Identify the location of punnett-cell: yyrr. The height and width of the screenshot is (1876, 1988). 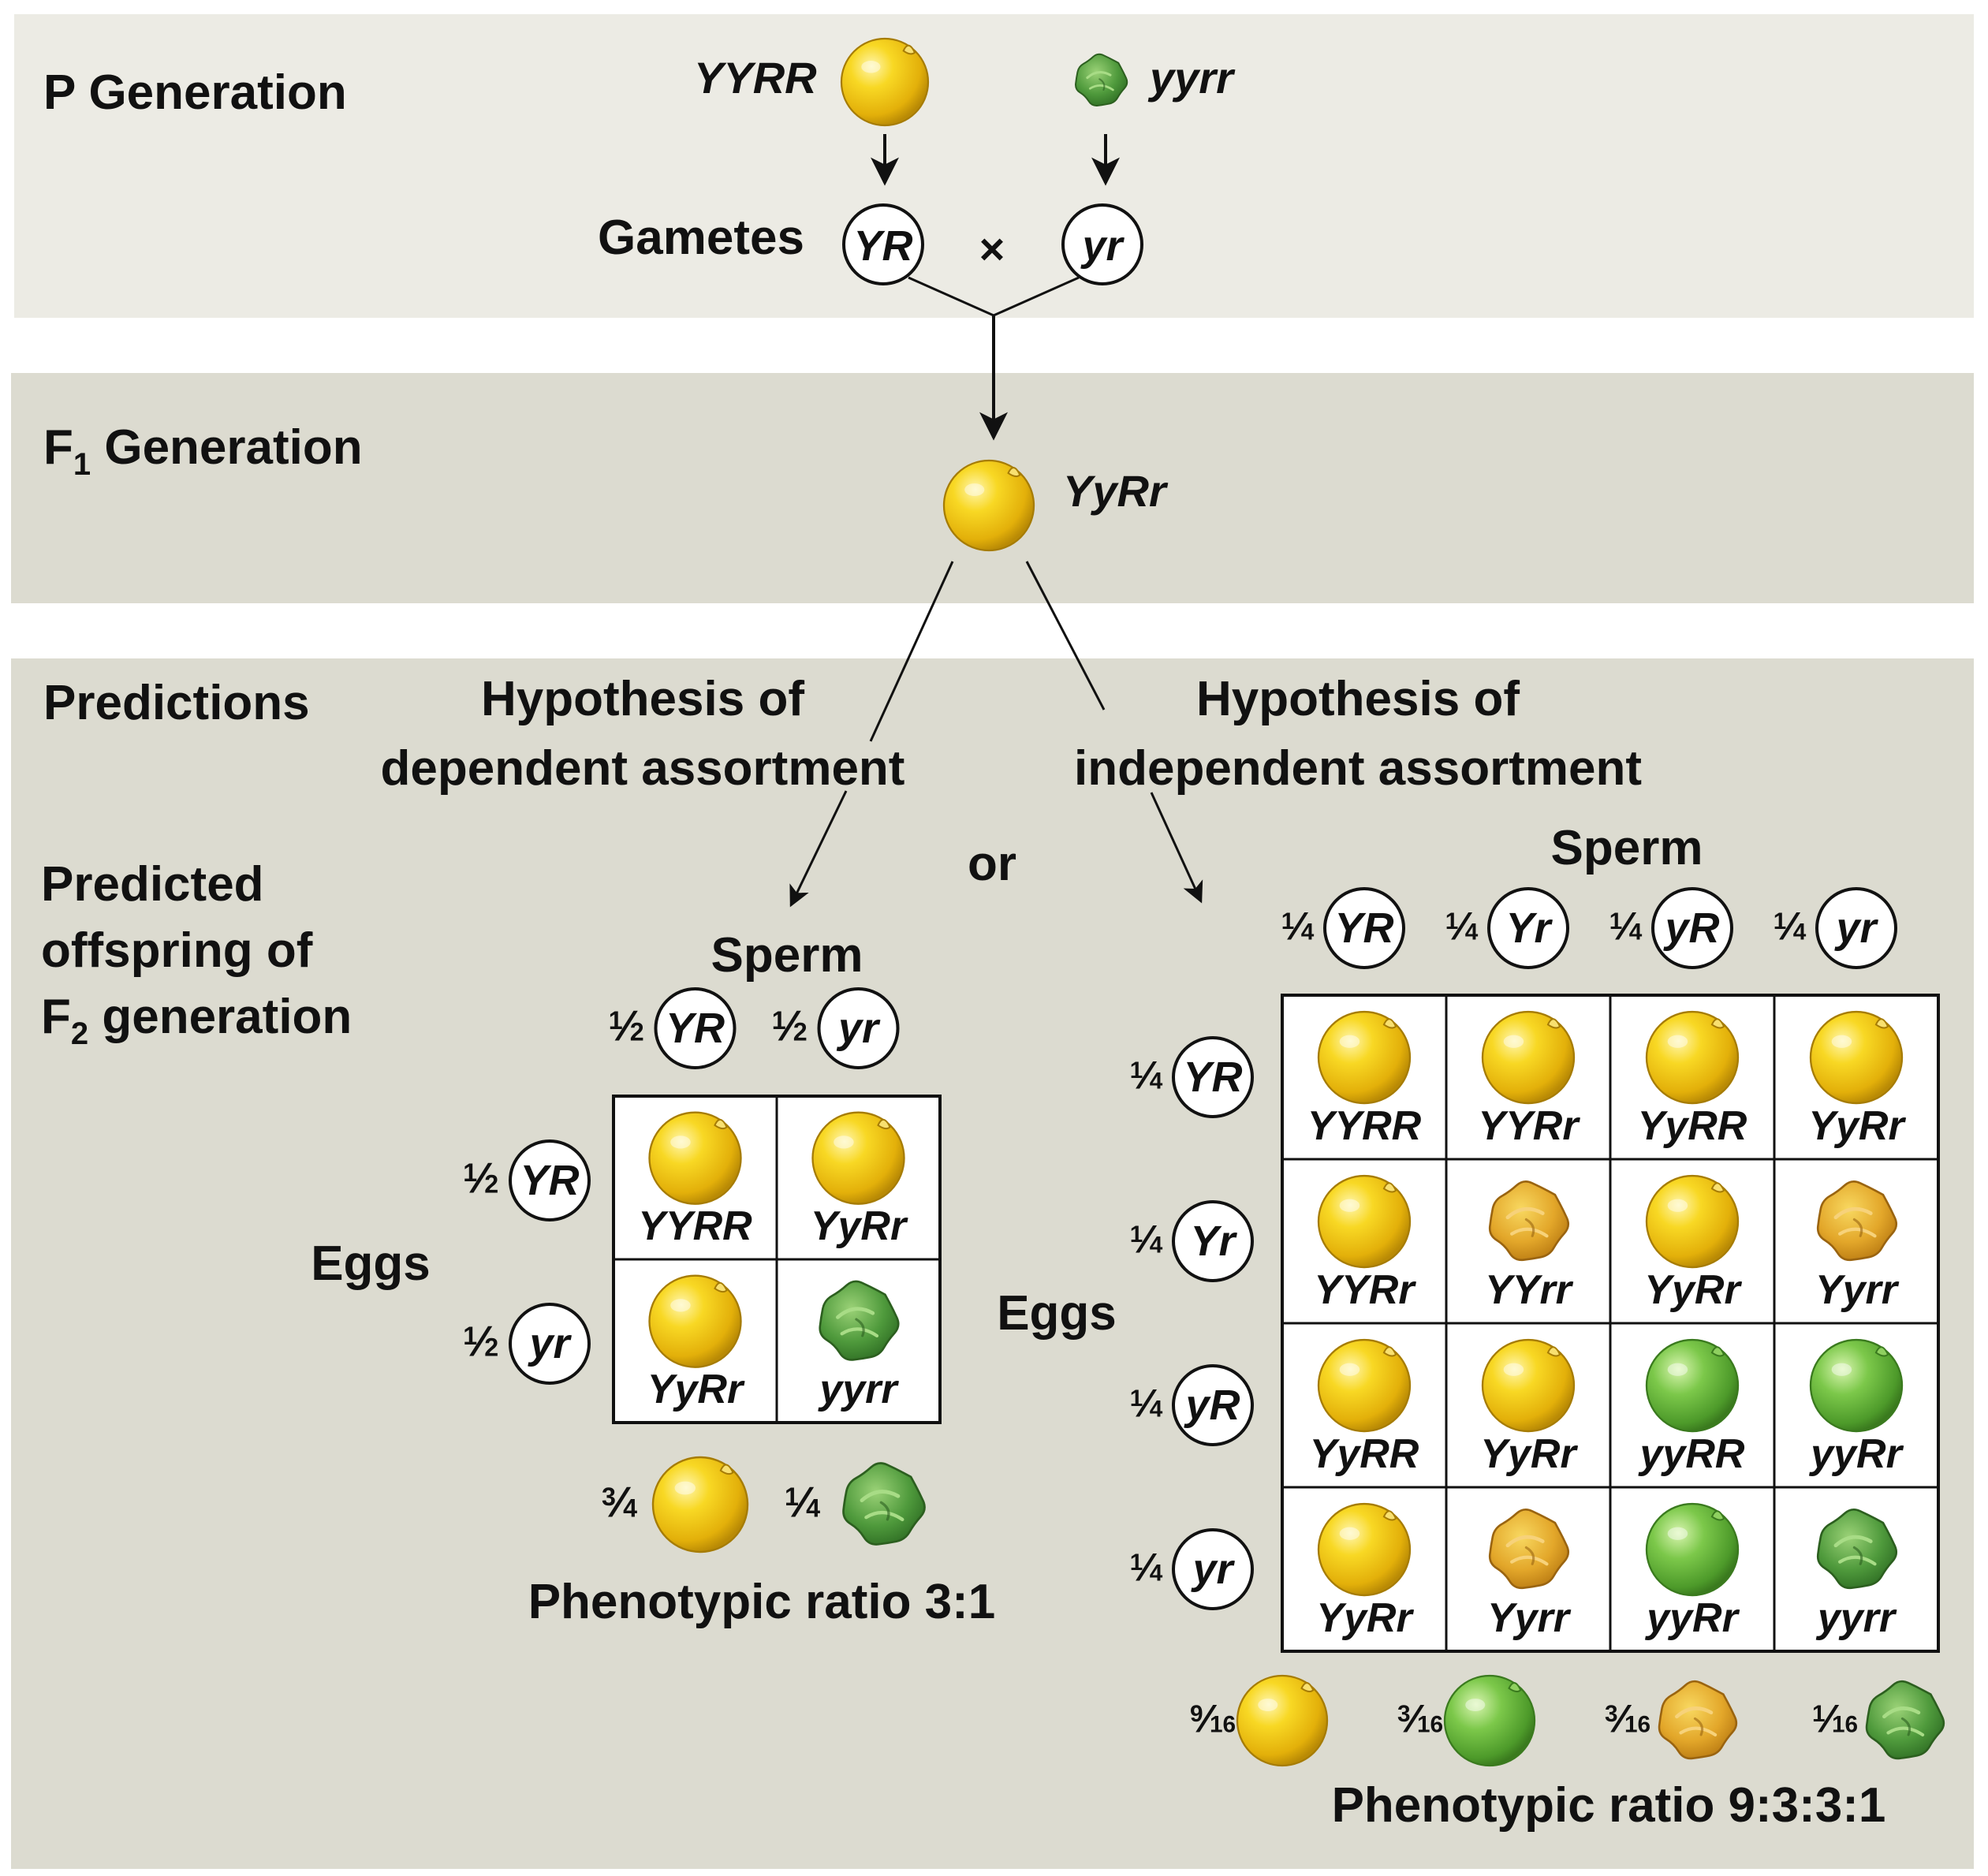
(859, 1346).